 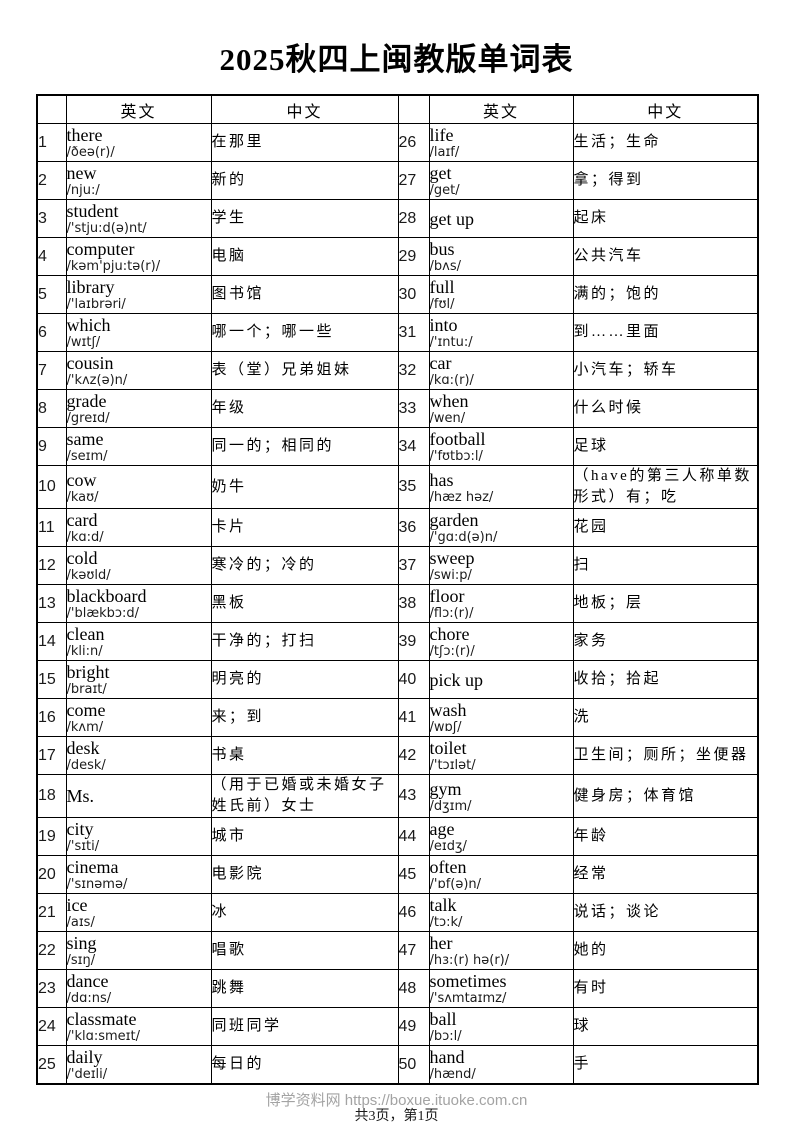 I want to click on entry-english: her /hɜ:(r) hə(r)/, so click(x=501, y=950).